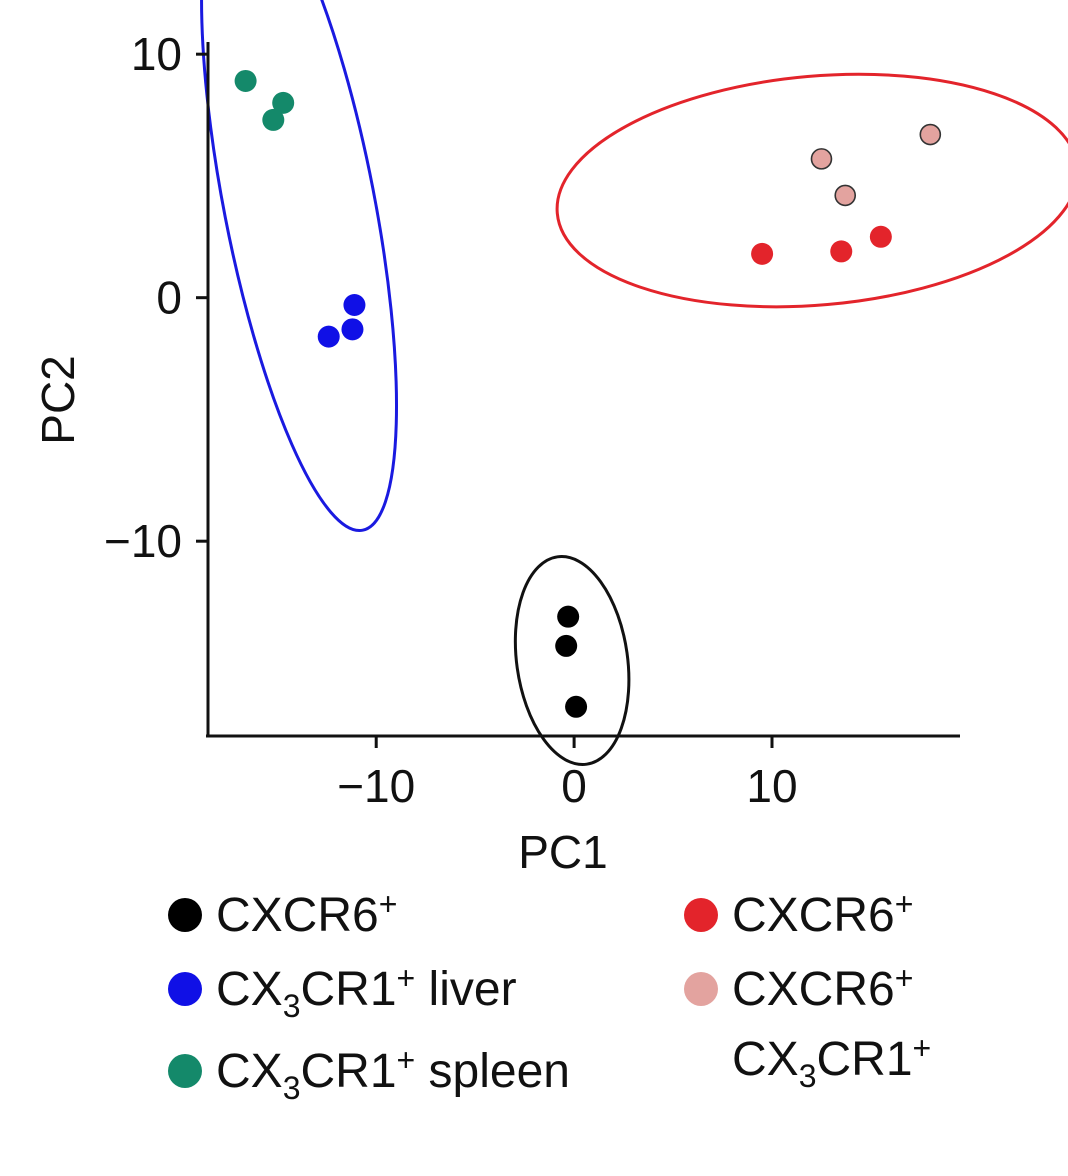 The width and height of the screenshot is (1068, 1176). I want to click on legend-item-cxcr6-black: CXCR6+, so click(282, 916).